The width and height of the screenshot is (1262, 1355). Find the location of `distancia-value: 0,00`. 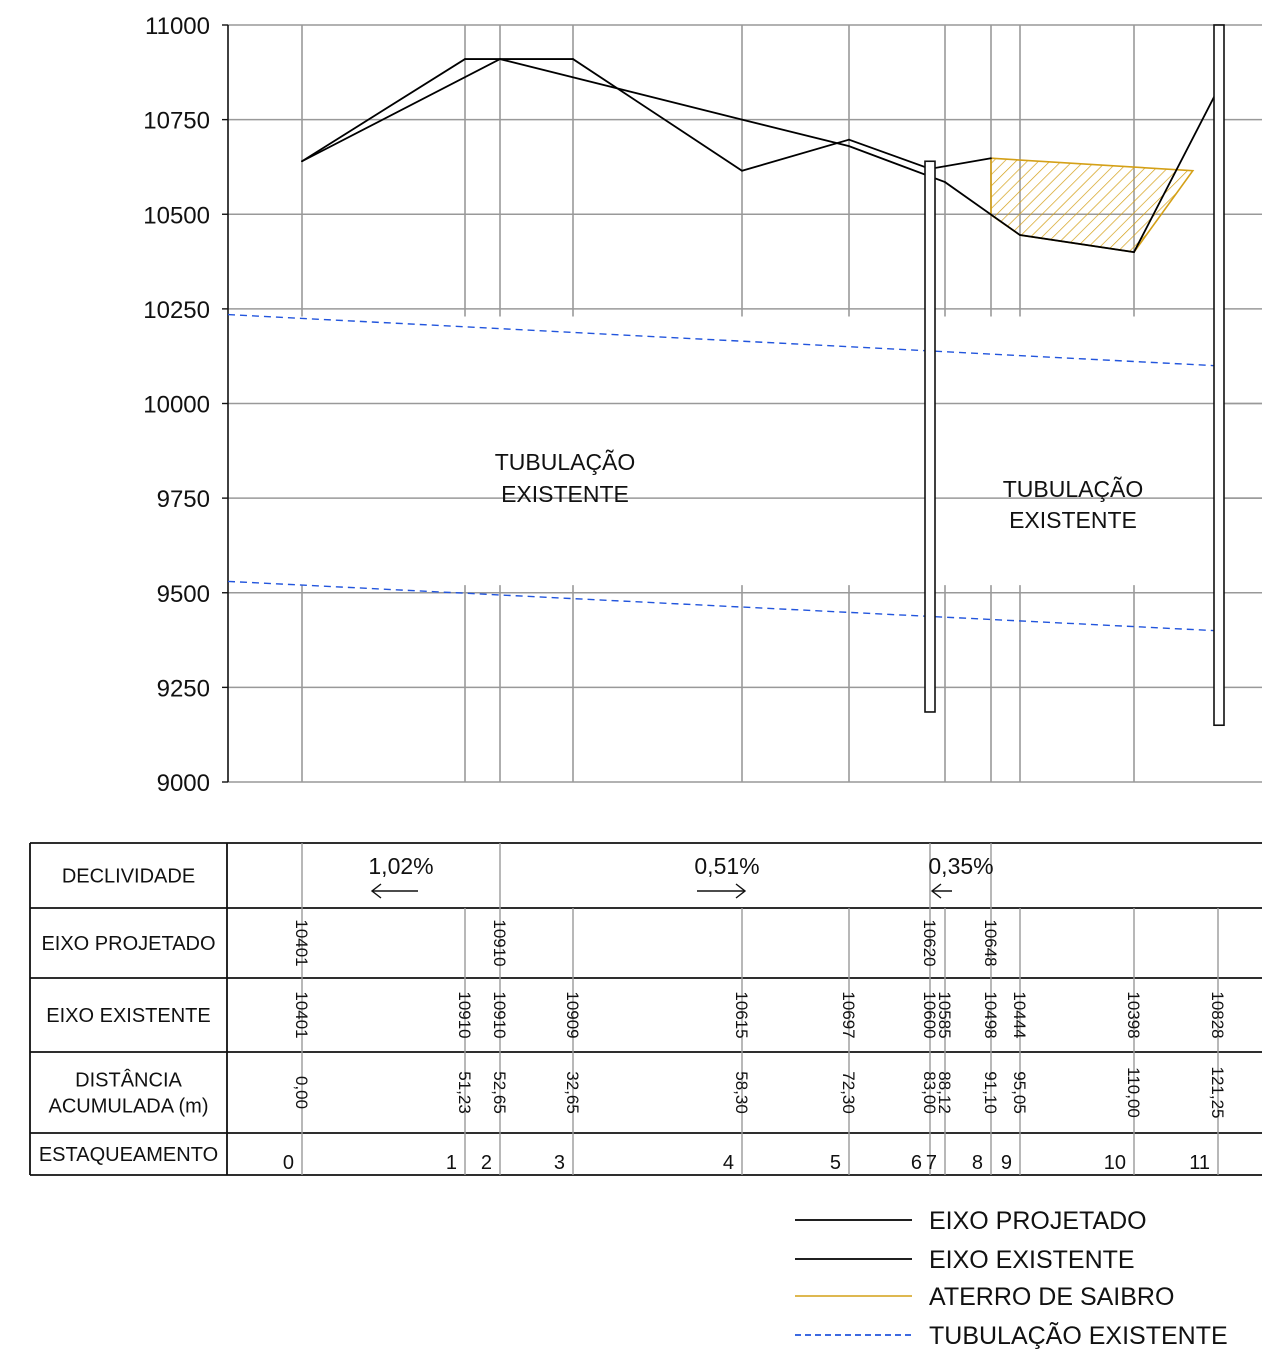

distancia-value: 0,00 is located at coordinates (301, 1092).